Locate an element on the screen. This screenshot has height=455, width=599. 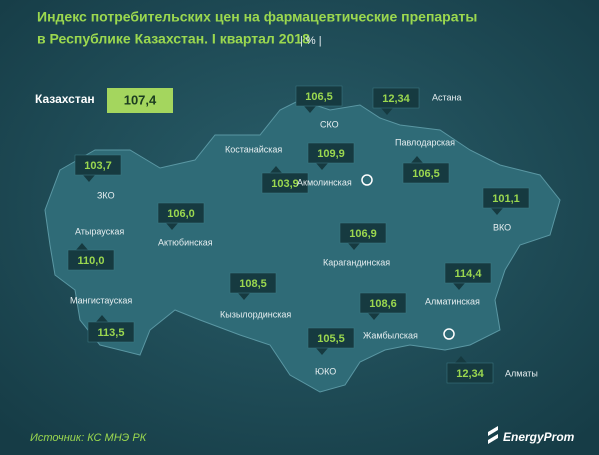
region-name: СКО is located at coordinates (329, 124).